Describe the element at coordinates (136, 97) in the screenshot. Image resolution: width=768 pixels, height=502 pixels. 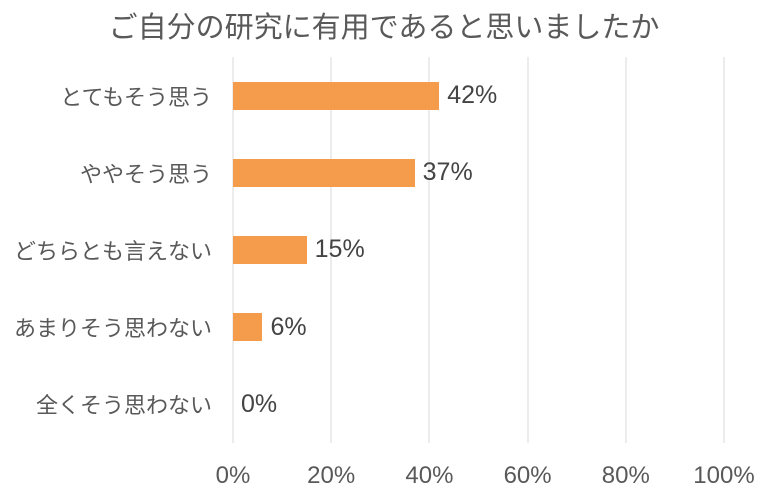
I see `category-label: とてもそう思う` at that location.